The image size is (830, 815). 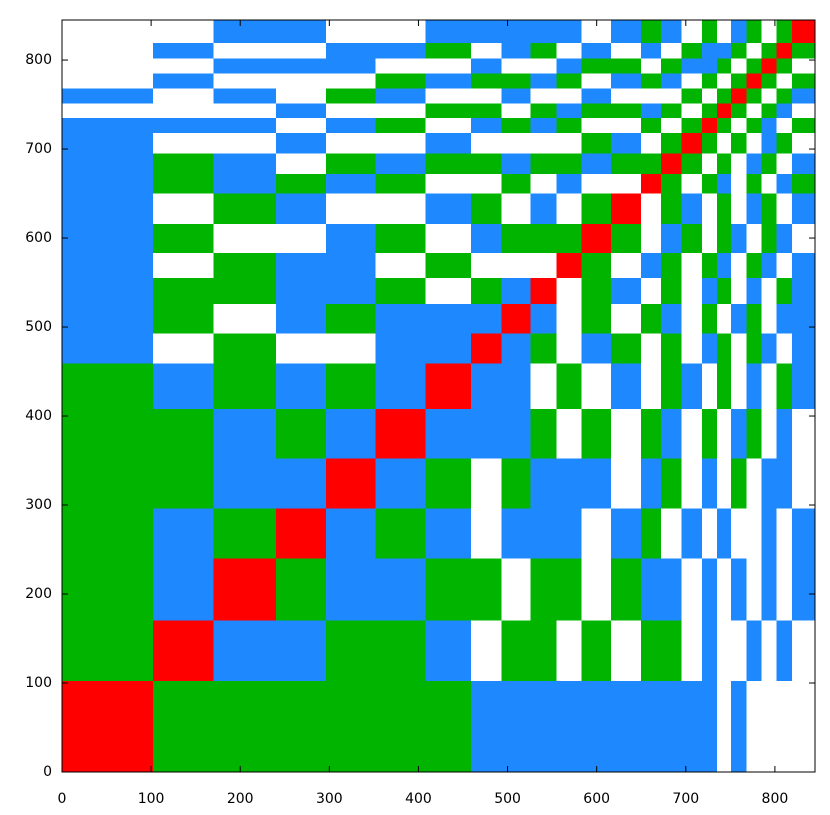 What do you see at coordinates (507, 799) in the screenshot?
I see `x-tick-label: 500` at bounding box center [507, 799].